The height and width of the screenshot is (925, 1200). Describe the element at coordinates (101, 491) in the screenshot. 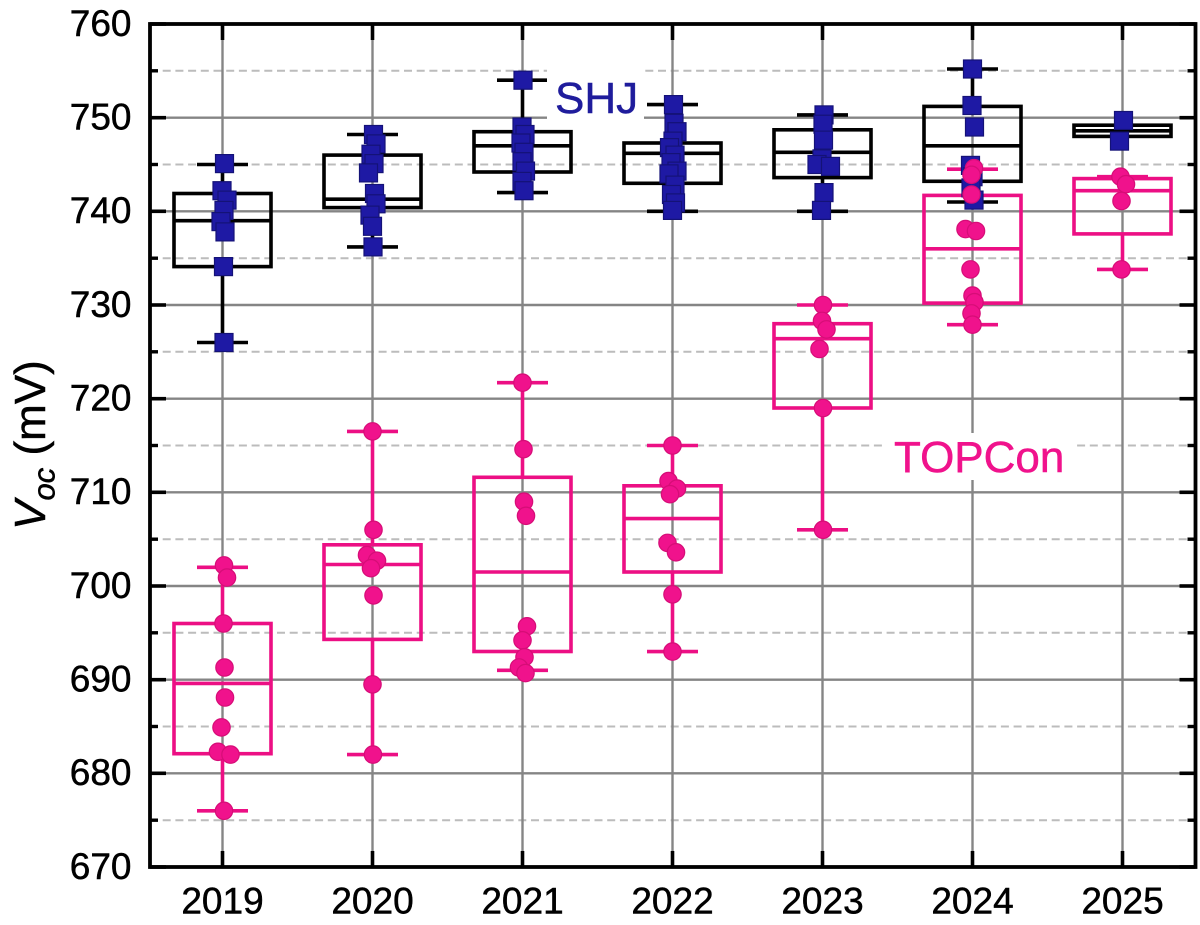

I see `svg-text: 710` at that location.